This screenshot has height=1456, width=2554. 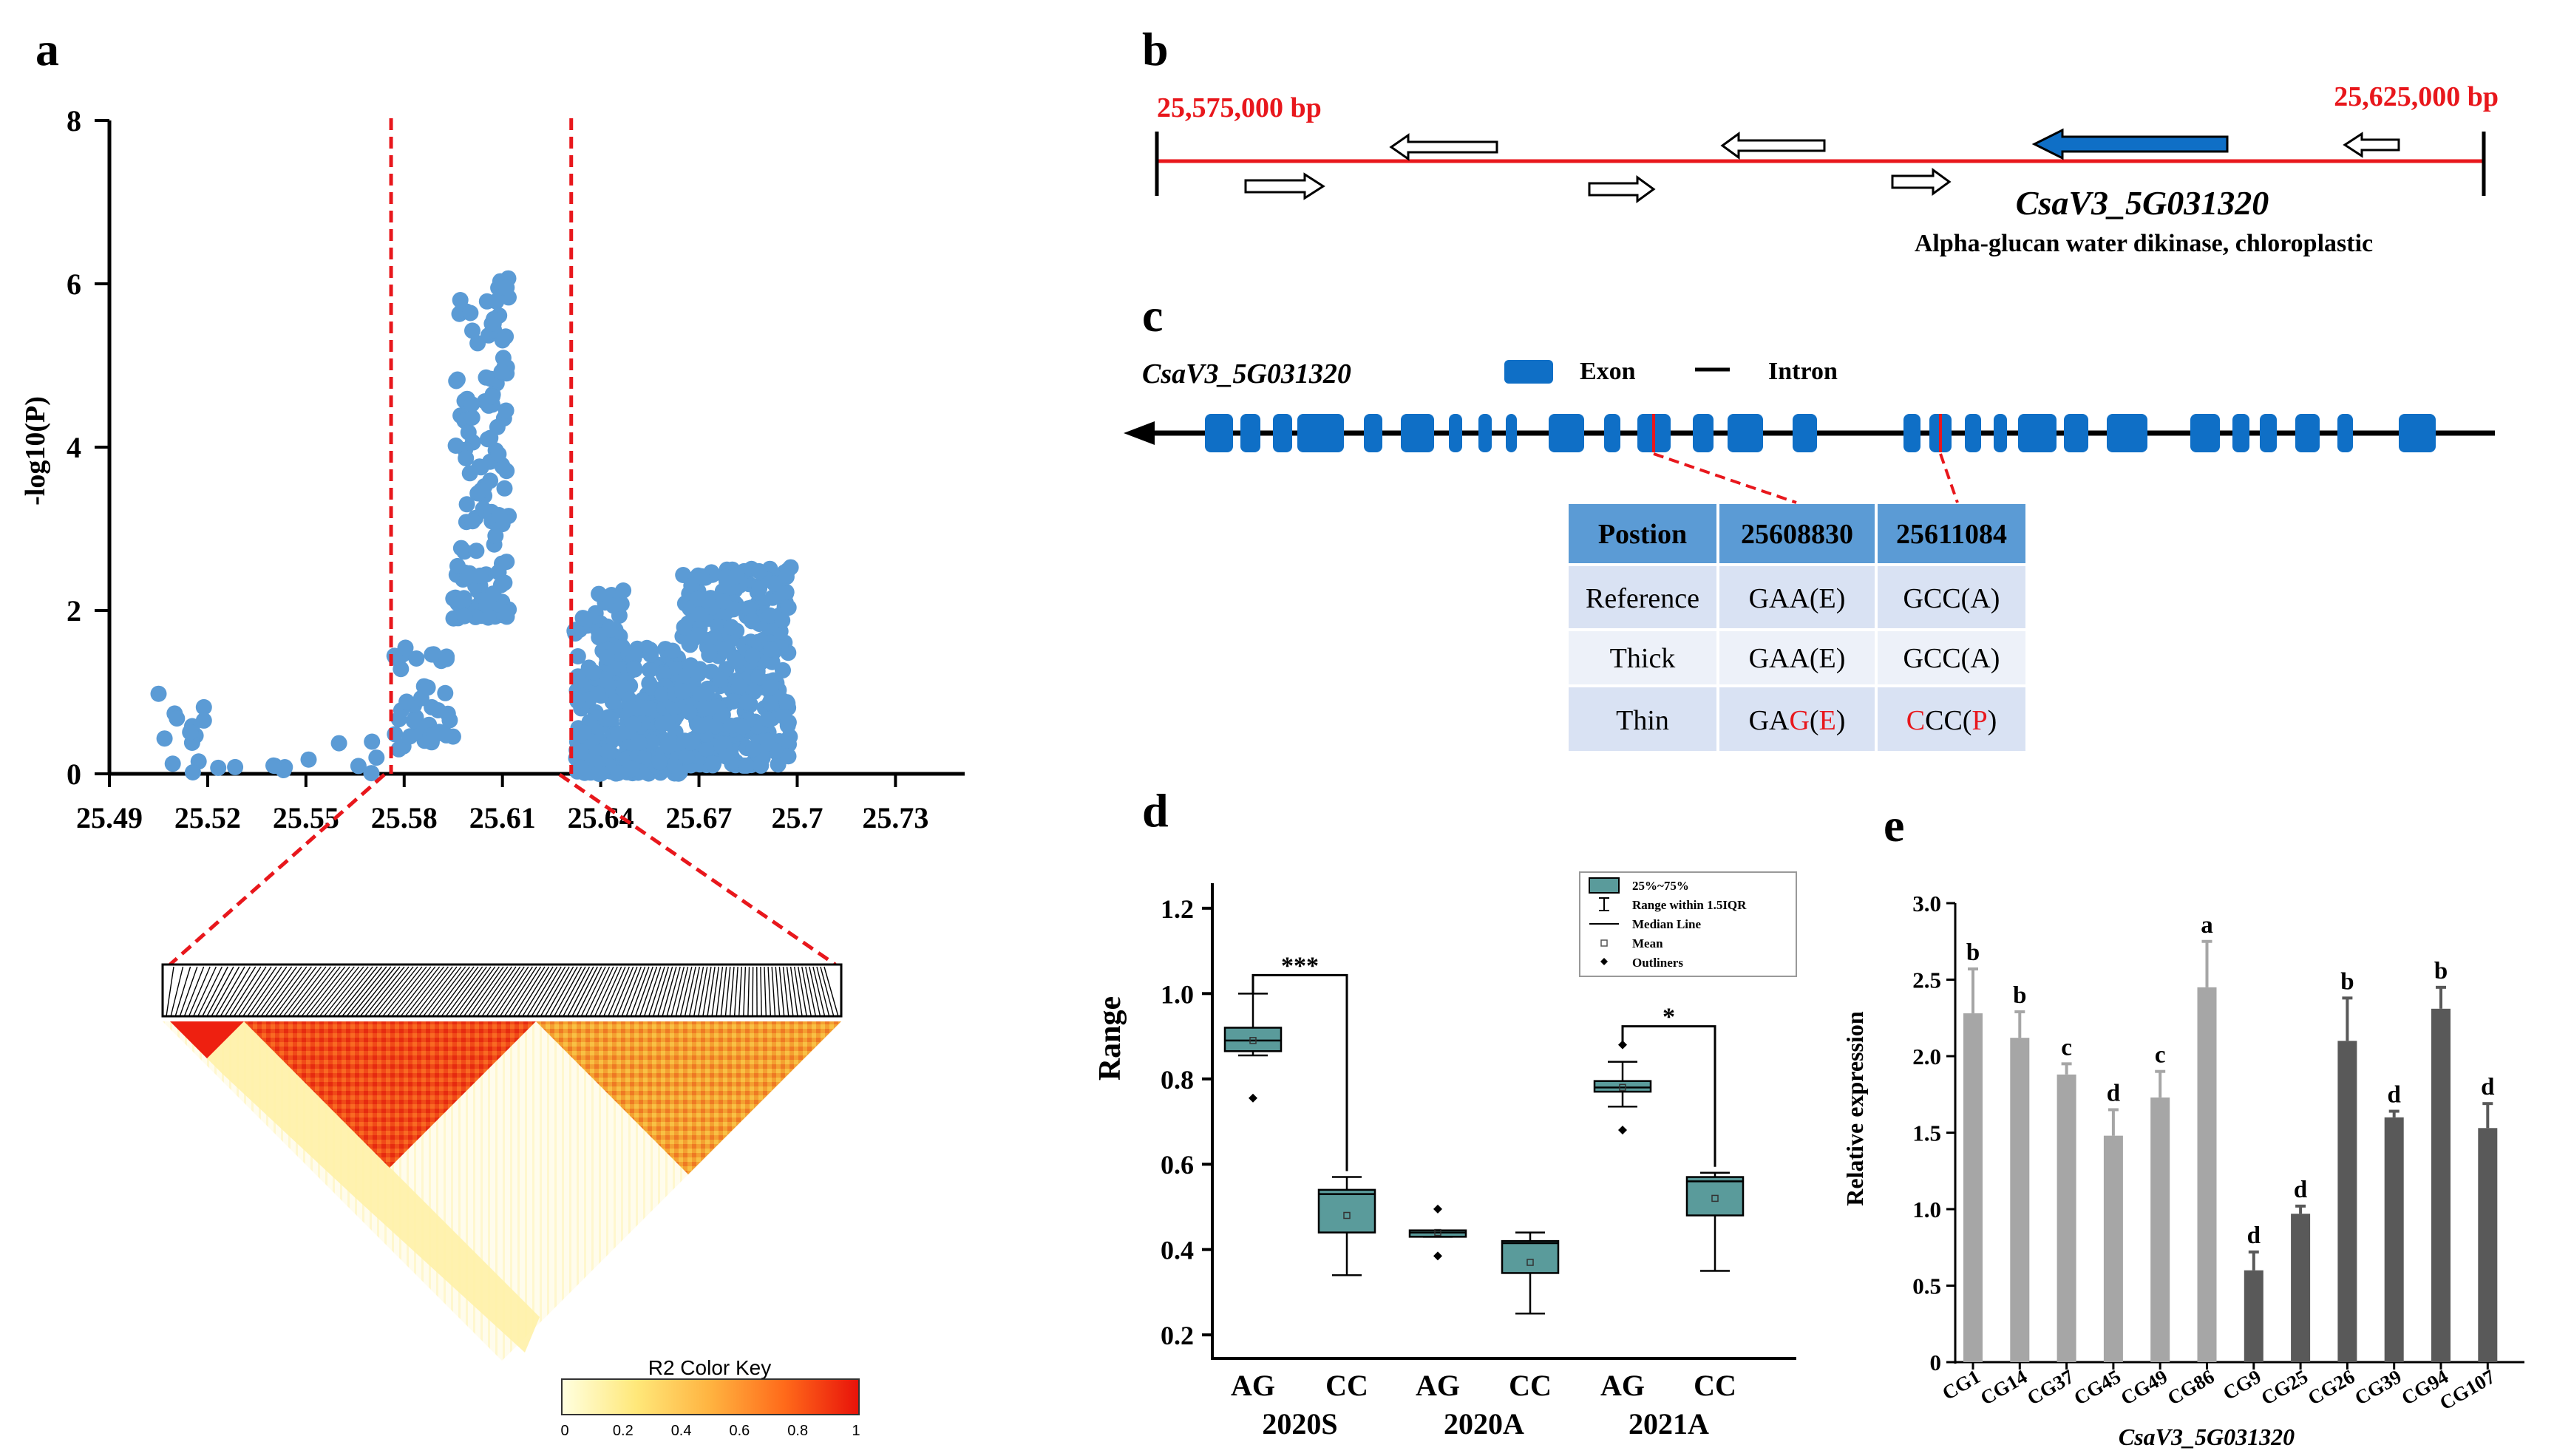 What do you see at coordinates (1483, 1061) in the screenshot?
I see `panel-d-significance: ****` at bounding box center [1483, 1061].